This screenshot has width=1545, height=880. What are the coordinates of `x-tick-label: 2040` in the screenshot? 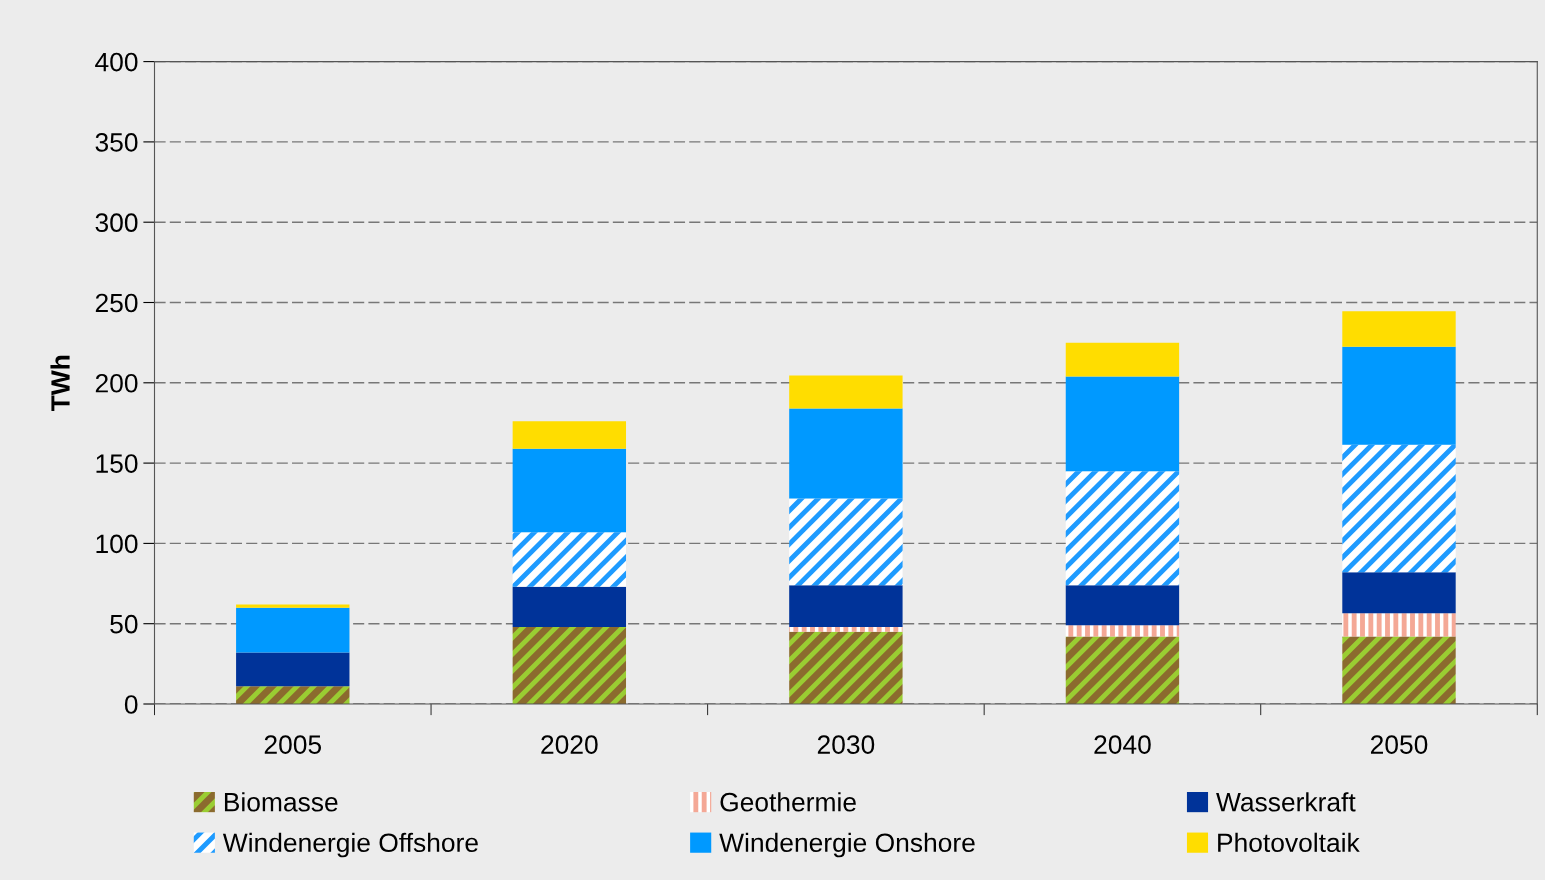 It's located at (1122, 744).